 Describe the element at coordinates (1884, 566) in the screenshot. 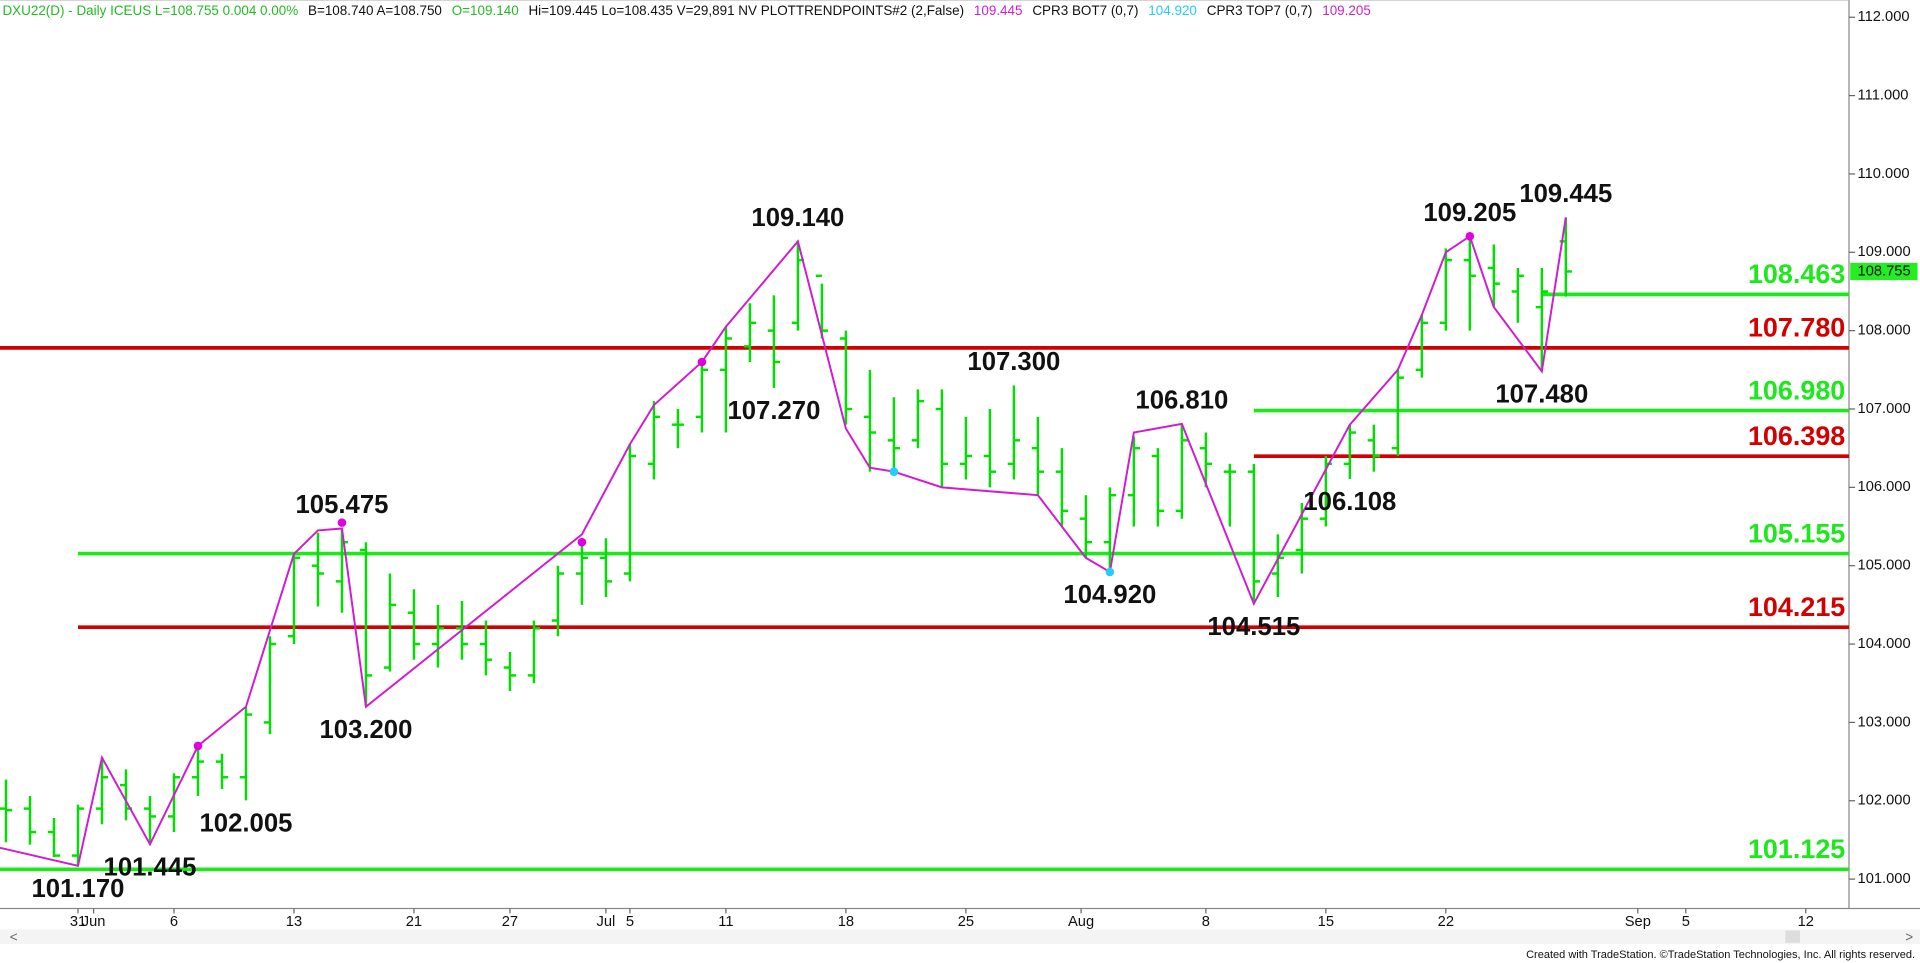

I see `y-tick-label: 105.000` at that location.